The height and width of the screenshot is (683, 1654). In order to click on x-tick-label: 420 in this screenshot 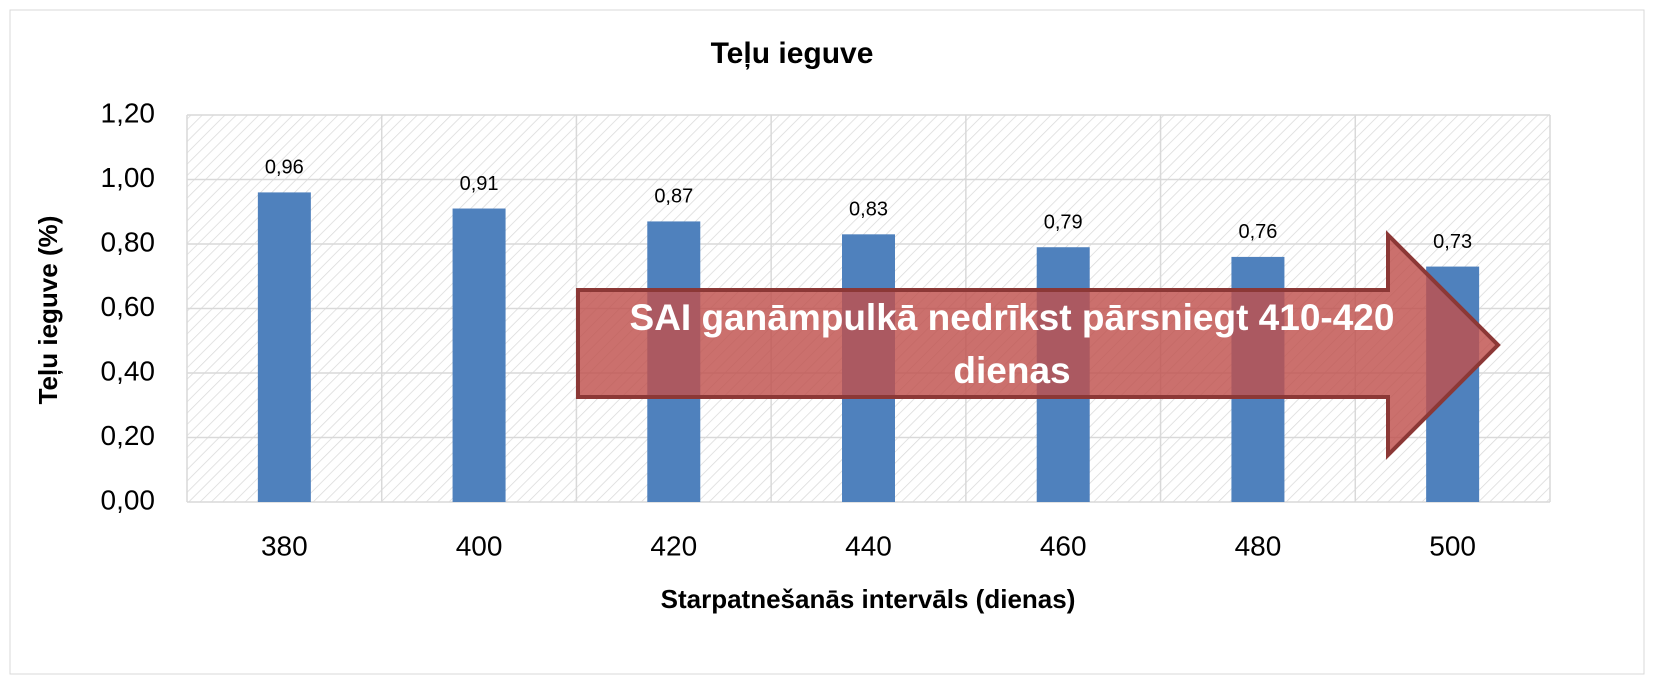, I will do `click(673, 545)`.